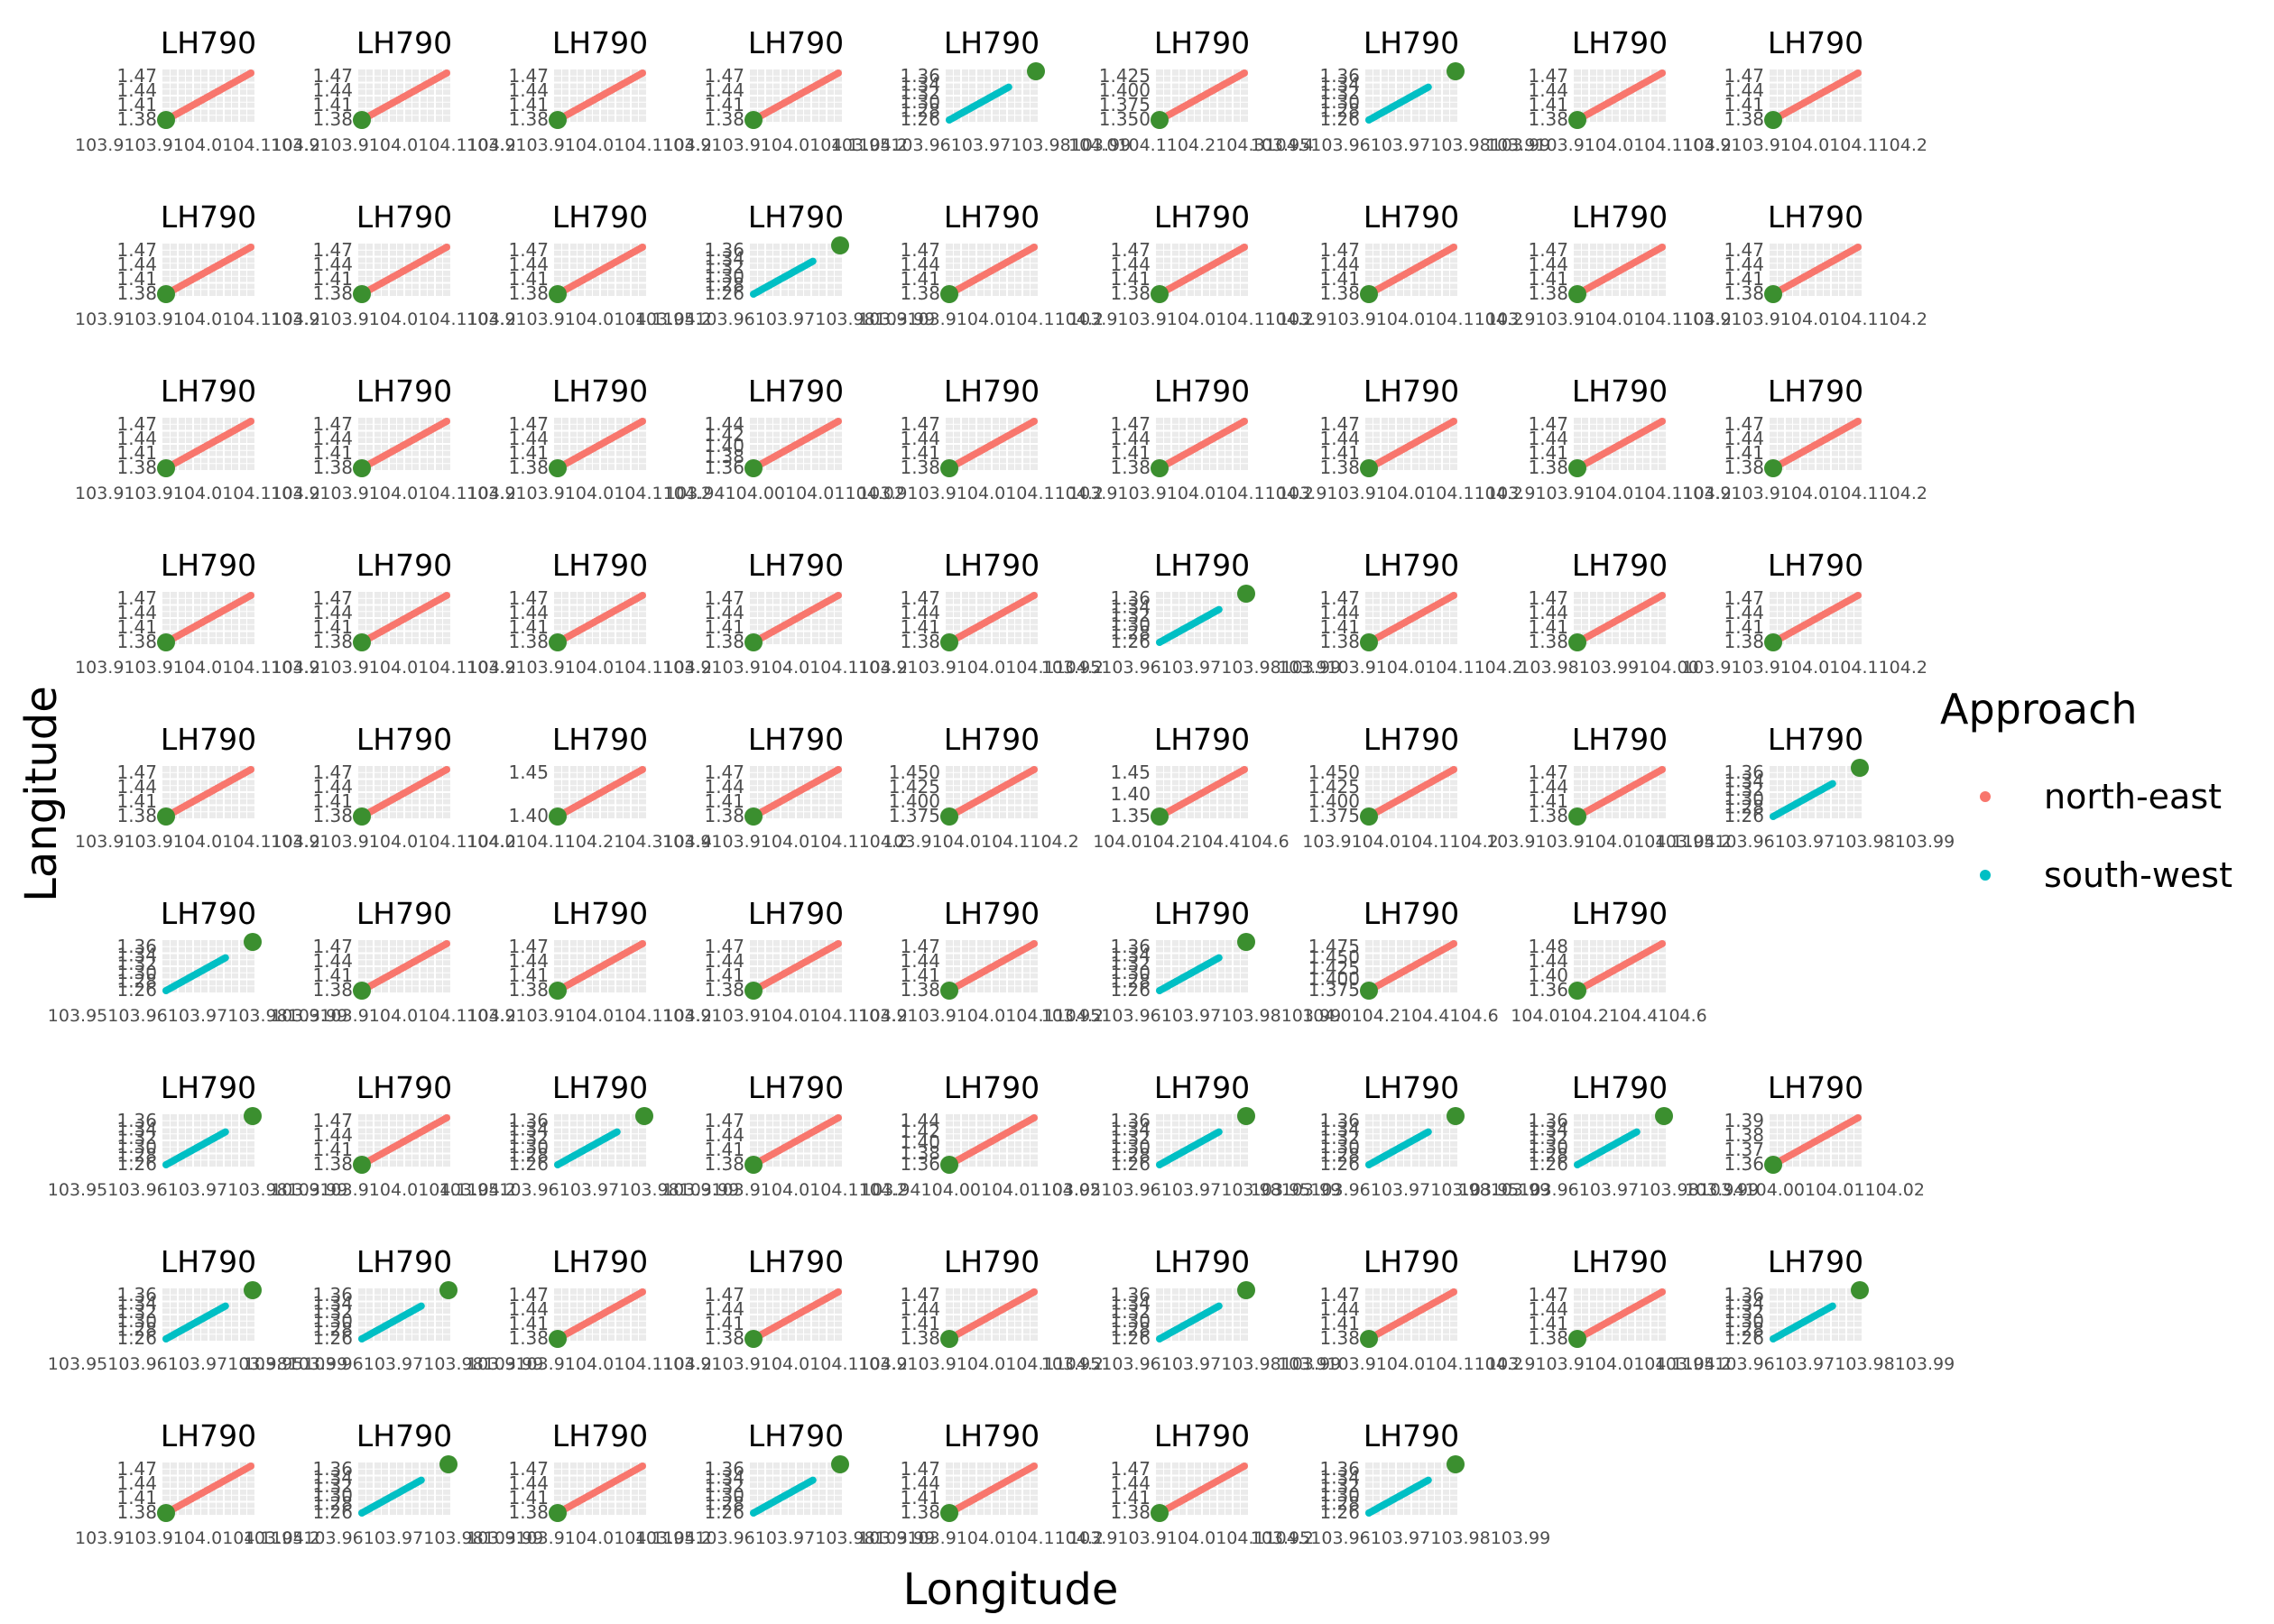  Describe the element at coordinates (1131, 816) in the screenshot. I see `y-tick-label: 1.35` at that location.